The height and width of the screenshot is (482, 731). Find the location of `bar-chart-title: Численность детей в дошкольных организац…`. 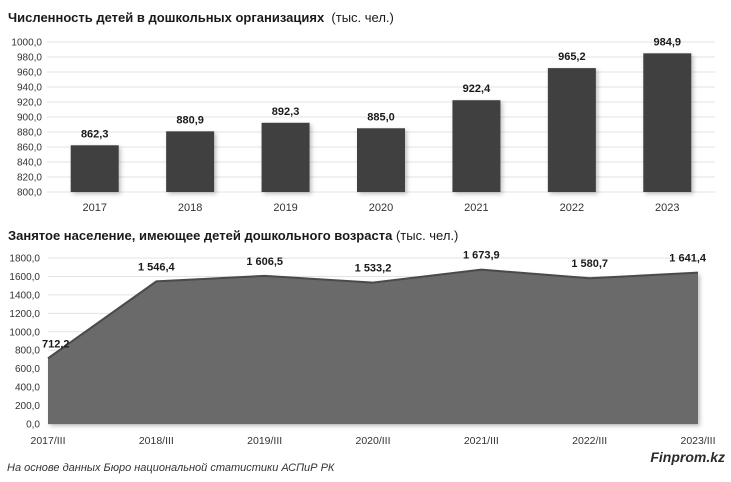

bar-chart-title: Численность детей в дошкольных организац… is located at coordinates (201, 17).